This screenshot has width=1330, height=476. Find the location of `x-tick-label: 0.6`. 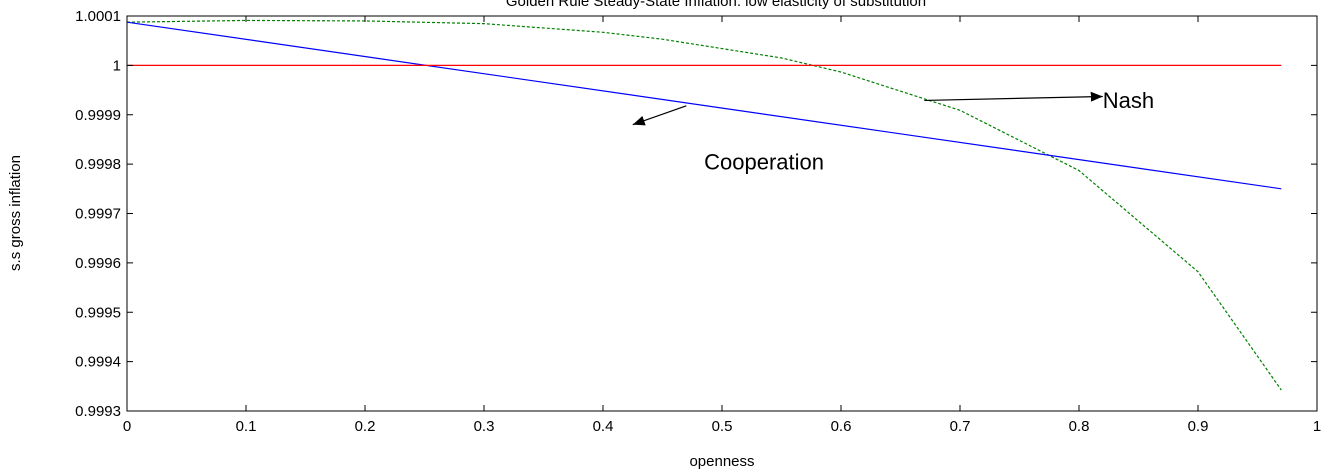

x-tick-label: 0.6 is located at coordinates (841, 426).